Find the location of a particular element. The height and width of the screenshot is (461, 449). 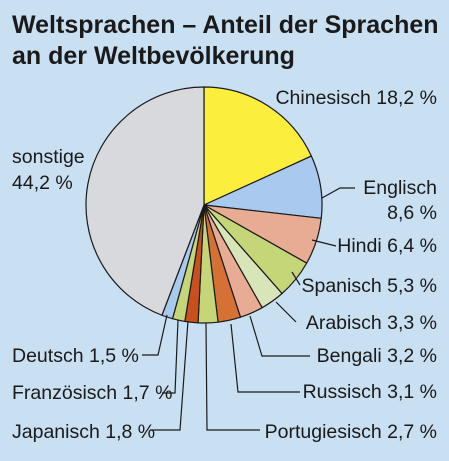

label-englisch-value: 8,6 % is located at coordinates (412, 213).